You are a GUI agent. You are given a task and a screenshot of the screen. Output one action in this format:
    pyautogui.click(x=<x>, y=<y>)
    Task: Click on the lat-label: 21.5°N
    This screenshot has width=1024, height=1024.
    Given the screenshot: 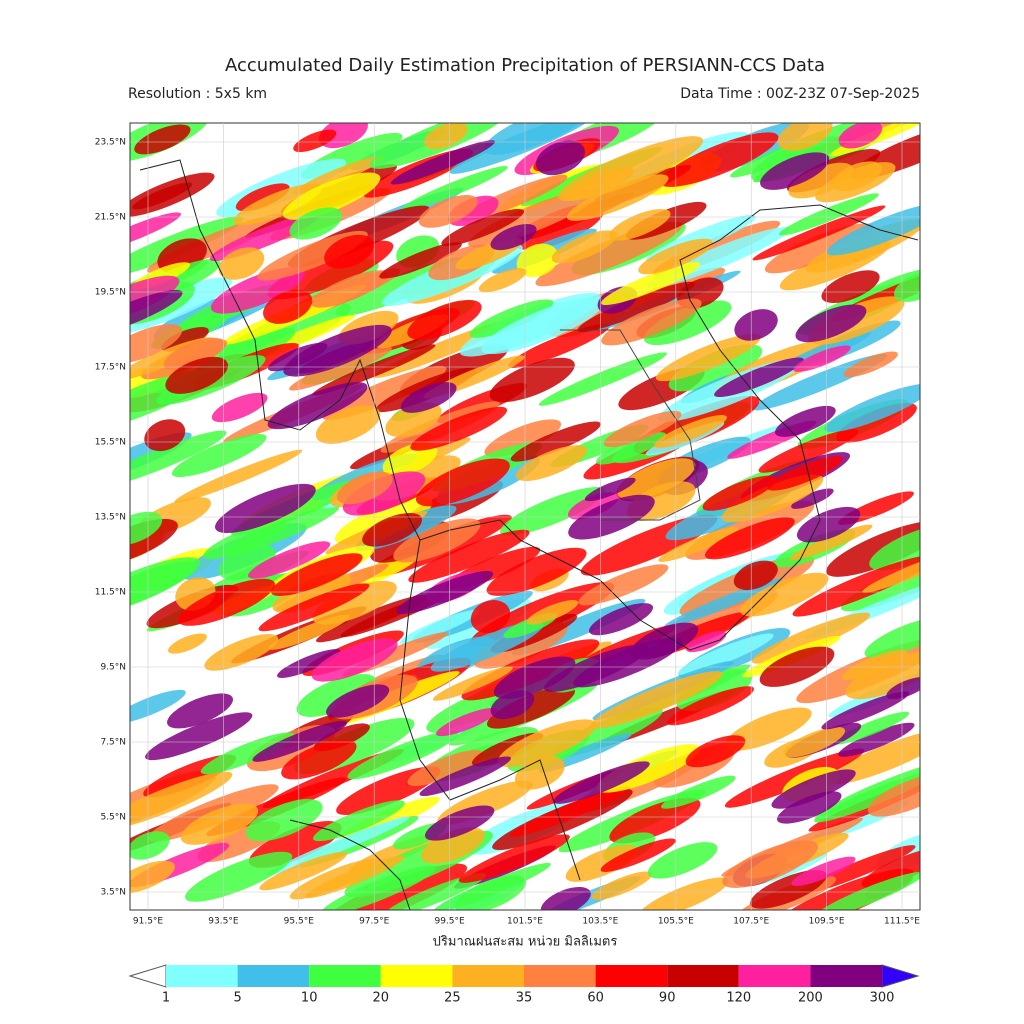 What is the action you would take?
    pyautogui.click(x=110, y=218)
    